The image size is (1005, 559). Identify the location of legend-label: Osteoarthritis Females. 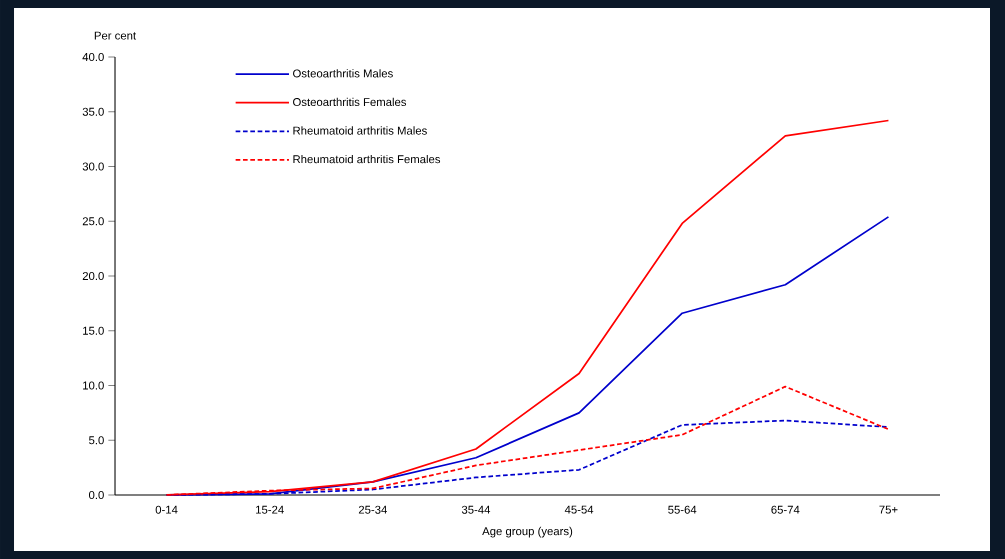
(350, 102).